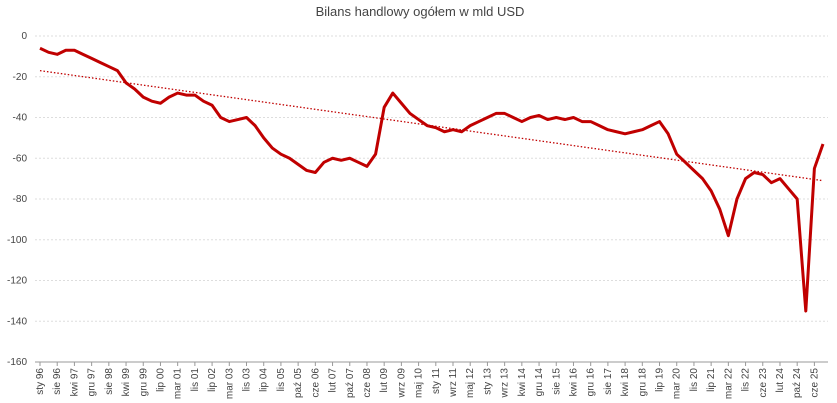 The height and width of the screenshot is (403, 837). What do you see at coordinates (195, 380) in the screenshot?
I see `x-tick-label: lis 01` at bounding box center [195, 380].